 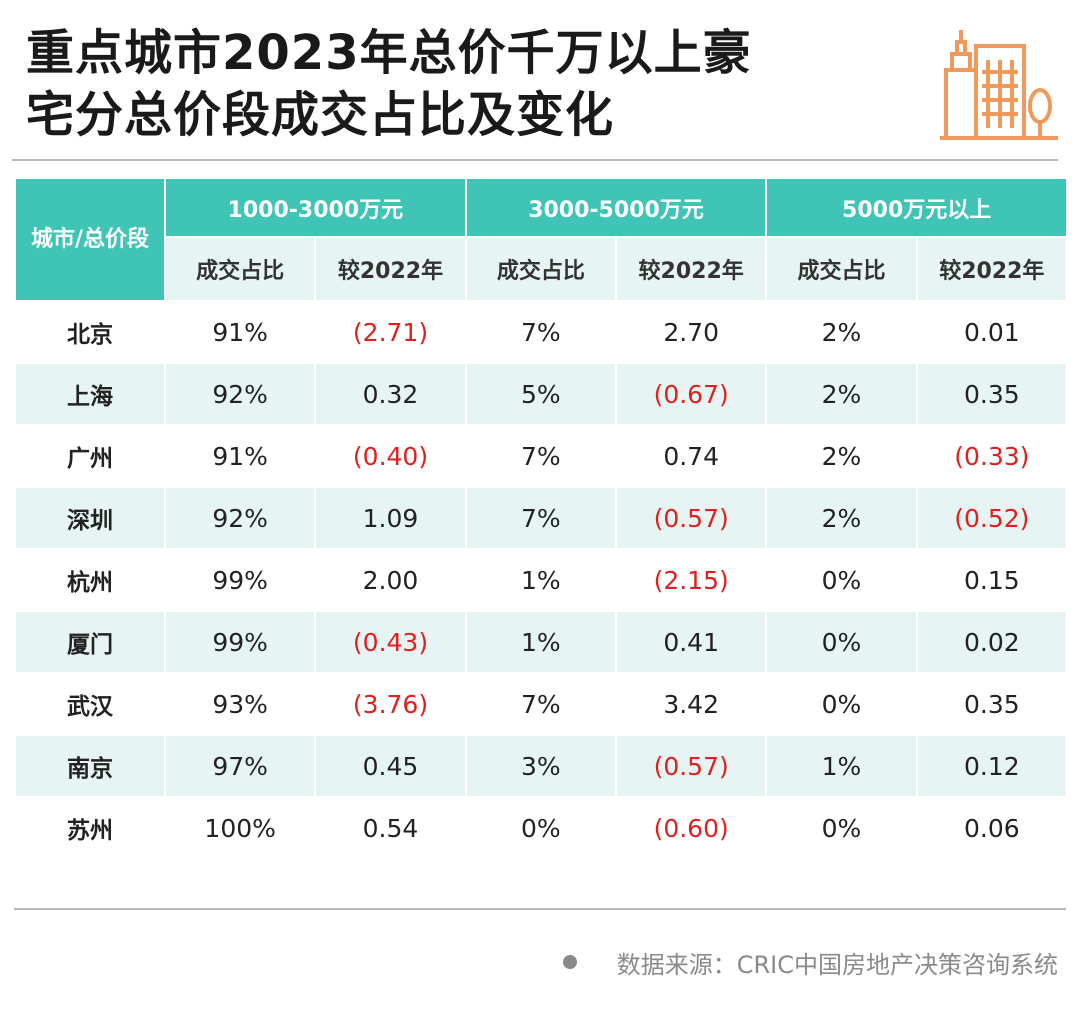 I want to click on change-cell: (0.52), so click(x=991, y=518).